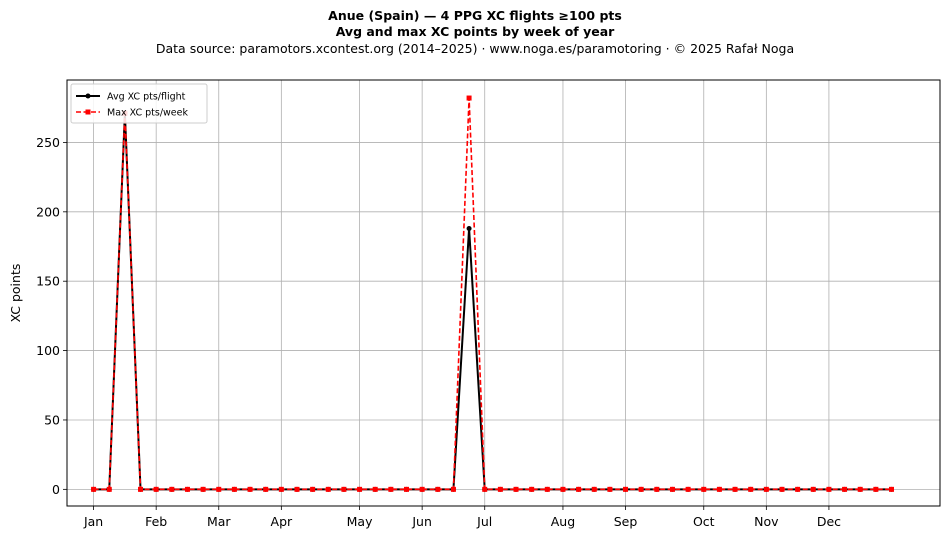 Image resolution: width=950 pixels, height=539 pixels. What do you see at coordinates (282, 521) in the screenshot?
I see `x-tick-label: Apr` at bounding box center [282, 521].